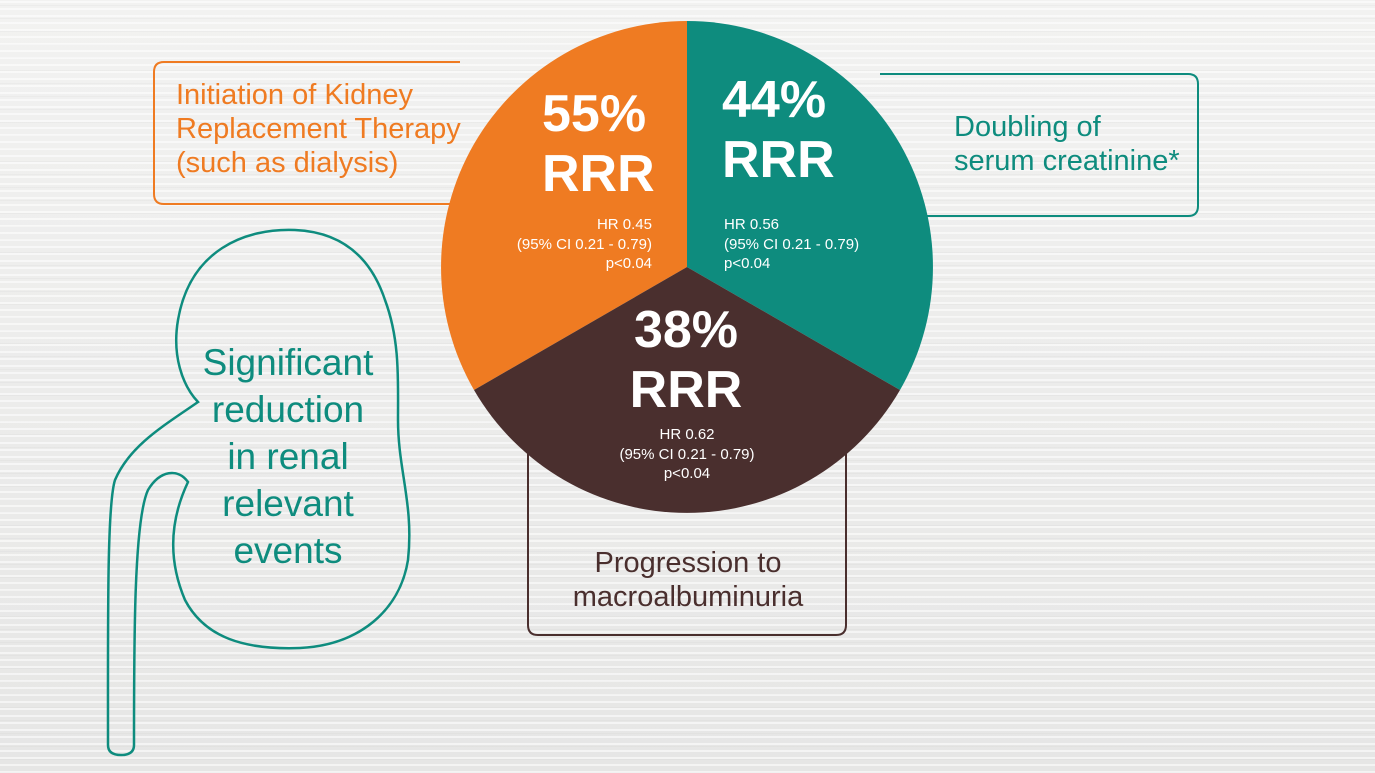  Describe the element at coordinates (747, 263) in the screenshot. I see `teal-slice-p: p<0.04` at that location.